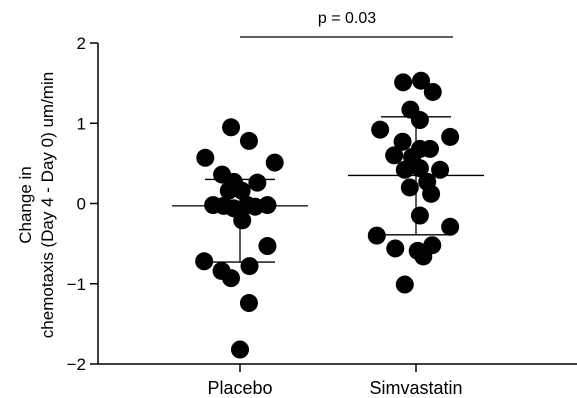  What do you see at coordinates (81, 123) in the screenshot?
I see `y-tick-label: 1` at bounding box center [81, 123].